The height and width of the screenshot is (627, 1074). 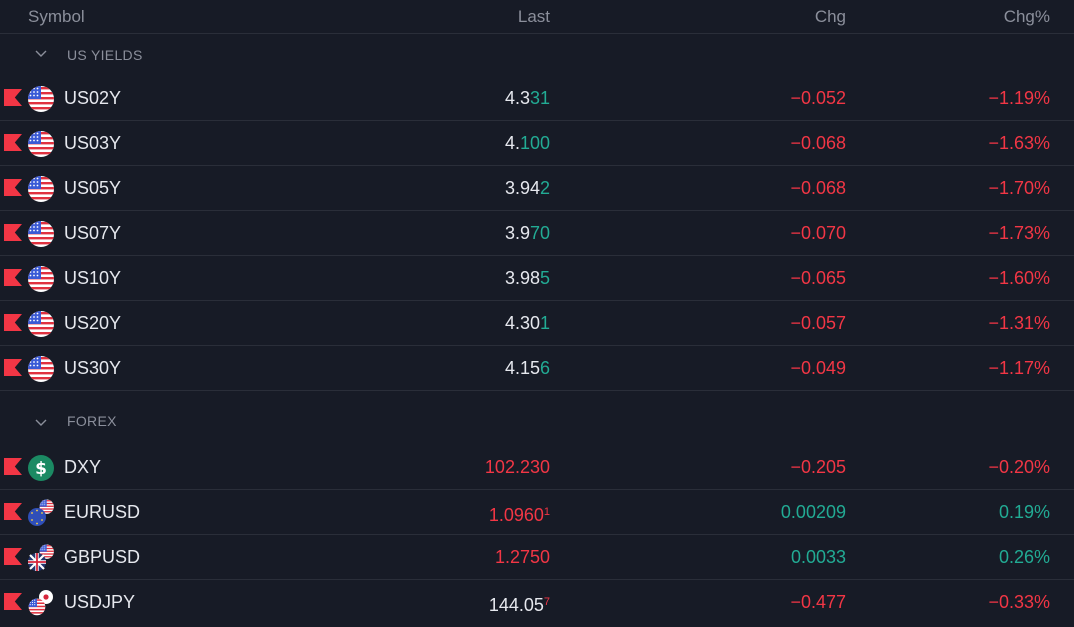 I want to click on table-row: US05Y 3.942 −0.068 −1.70%, so click(x=537, y=188).